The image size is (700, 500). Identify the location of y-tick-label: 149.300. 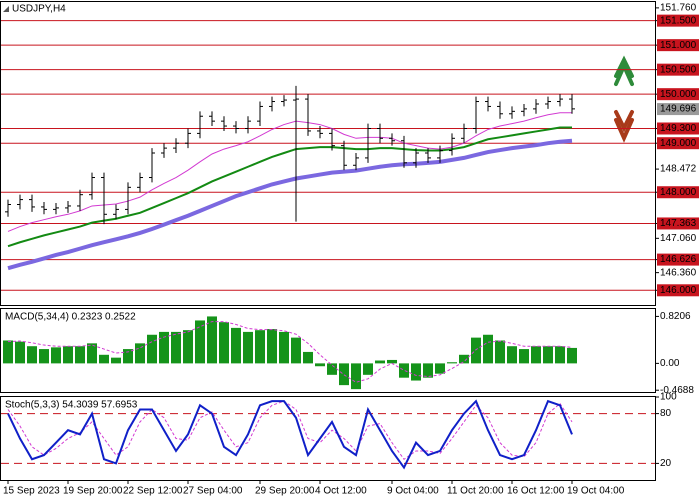
(678, 128).